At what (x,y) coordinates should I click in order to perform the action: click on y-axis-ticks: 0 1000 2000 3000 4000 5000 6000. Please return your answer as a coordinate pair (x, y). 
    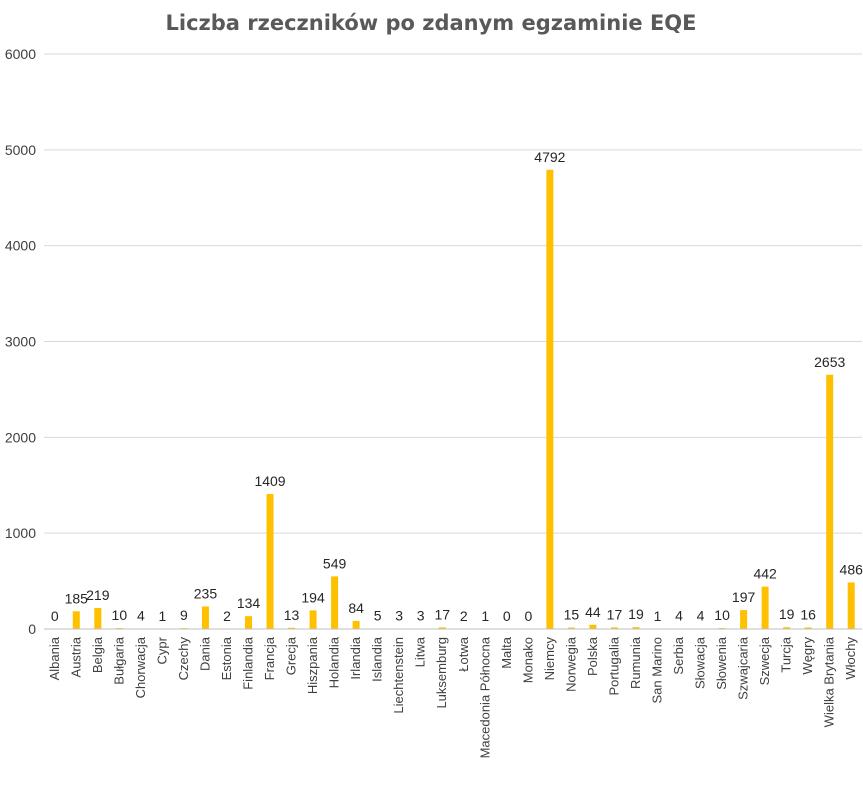
    Looking at the image, I should click on (20, 341).